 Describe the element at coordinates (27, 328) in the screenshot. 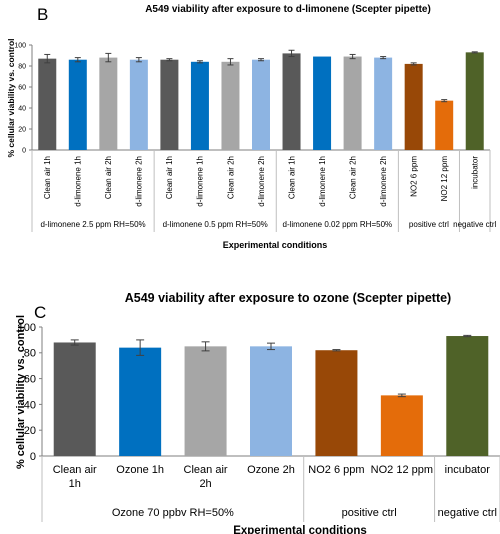

I see `chart-c-y-tick-label: 100` at that location.